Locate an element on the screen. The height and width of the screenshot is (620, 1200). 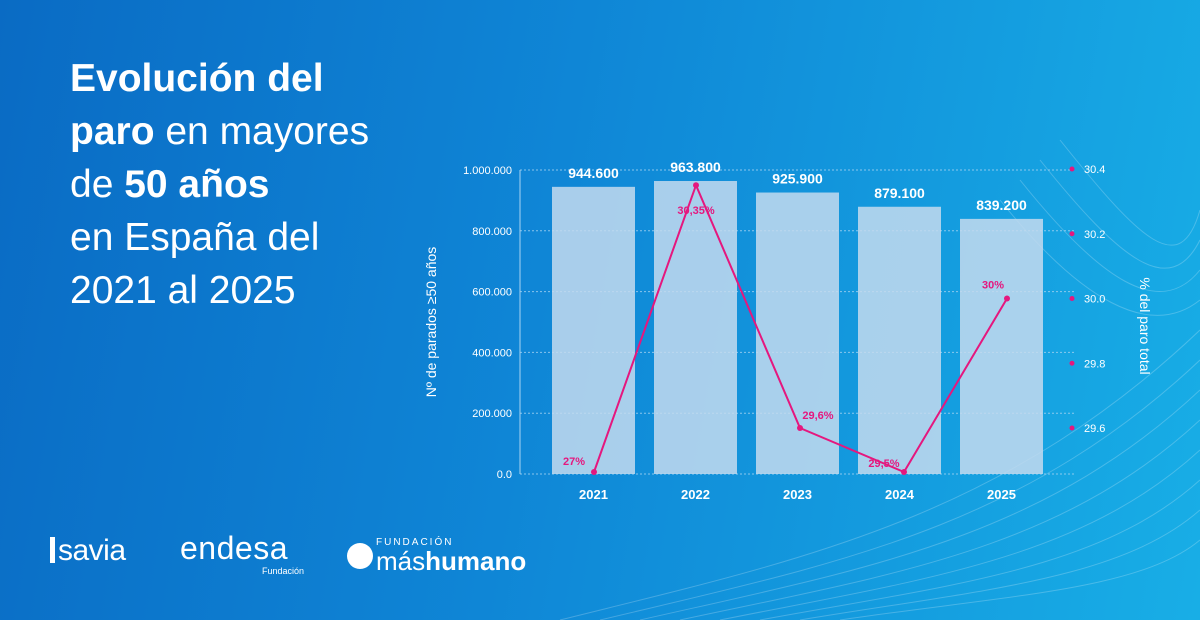
line-value-label: 30% is located at coordinates (993, 286).